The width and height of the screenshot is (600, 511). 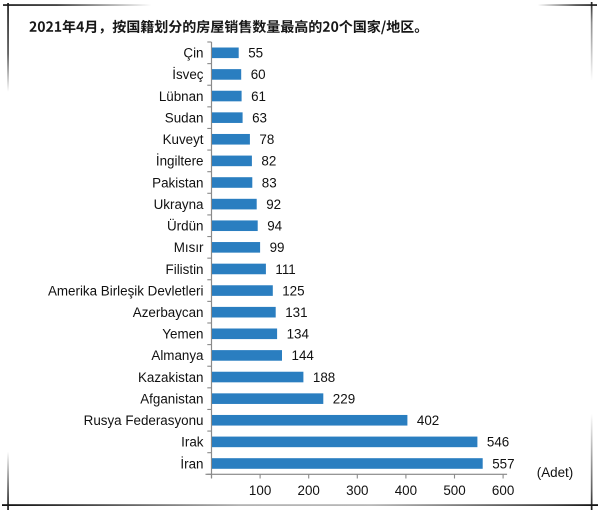 I want to click on svg-text: 131, so click(x=296, y=312).